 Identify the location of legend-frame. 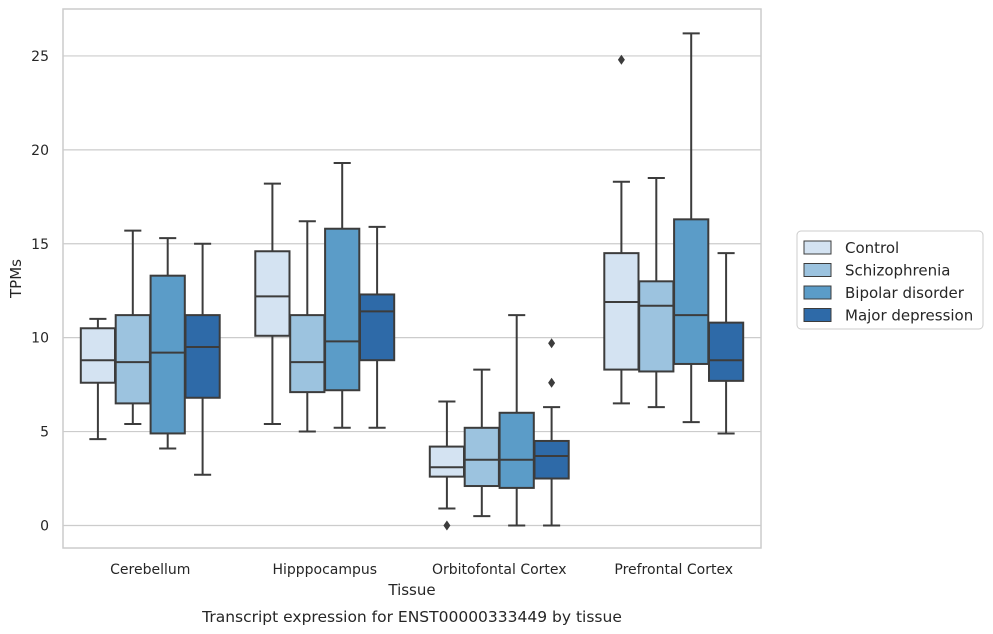
(890, 280).